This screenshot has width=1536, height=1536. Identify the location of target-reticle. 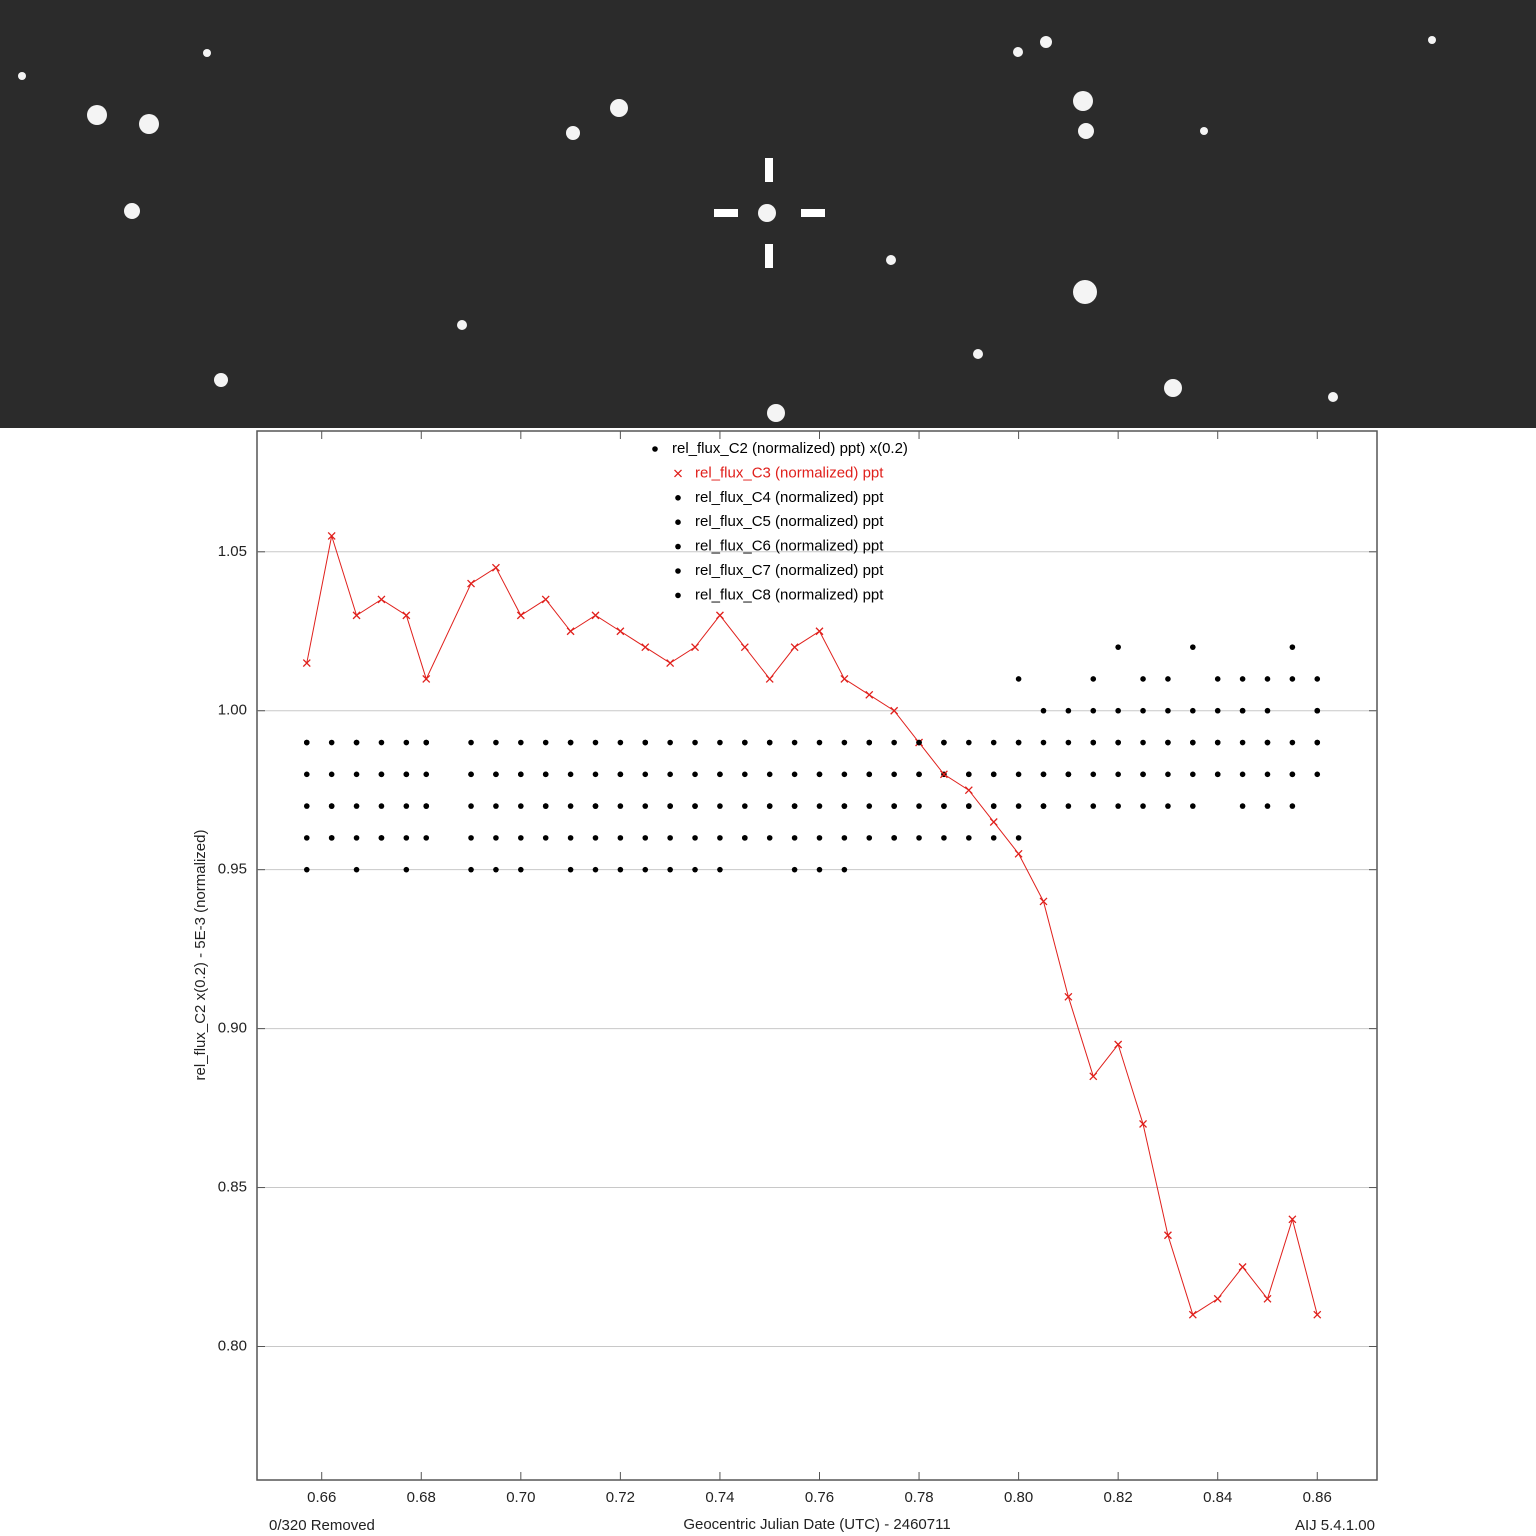
(769, 213).